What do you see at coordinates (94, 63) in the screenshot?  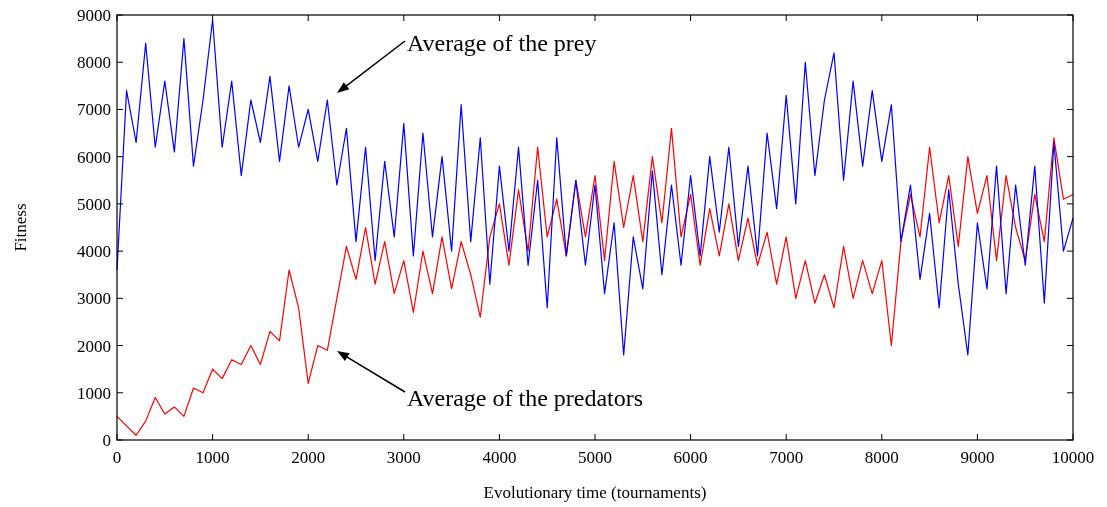 I see `y-tick-label: 8000` at bounding box center [94, 63].